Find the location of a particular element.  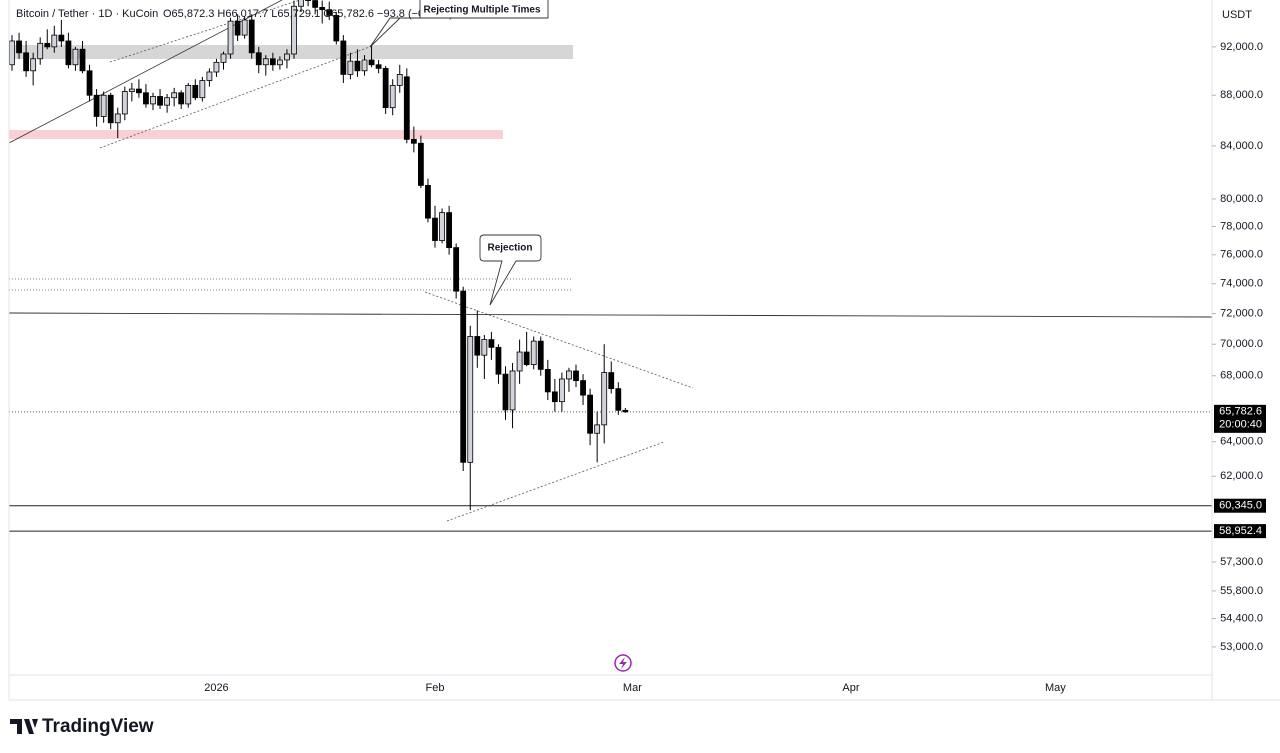

symbol-header: Bitcoin / Tether · 1D · KuCoin is located at coordinates (87, 14).